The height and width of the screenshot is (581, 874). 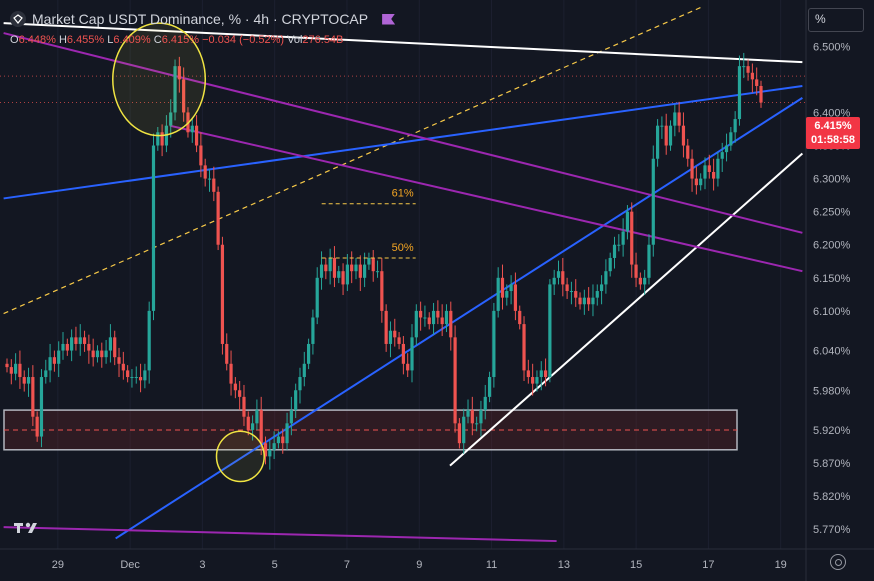 I want to click on highlight-circles, so click(x=188, y=252).